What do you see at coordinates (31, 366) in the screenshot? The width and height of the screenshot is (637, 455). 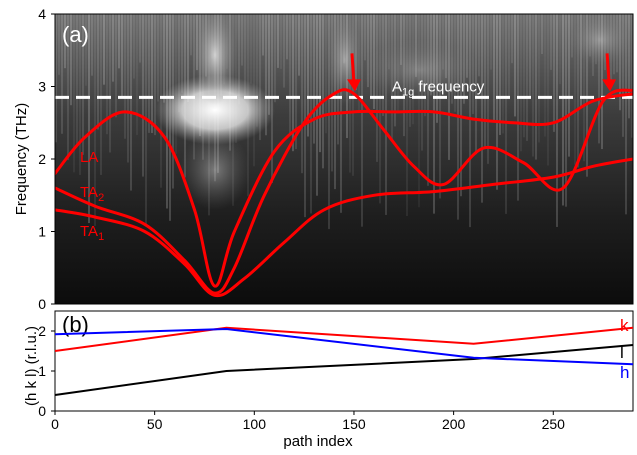 I see `panel-b-ylabel: (h k l) (r.l.u.)` at bounding box center [31, 366].